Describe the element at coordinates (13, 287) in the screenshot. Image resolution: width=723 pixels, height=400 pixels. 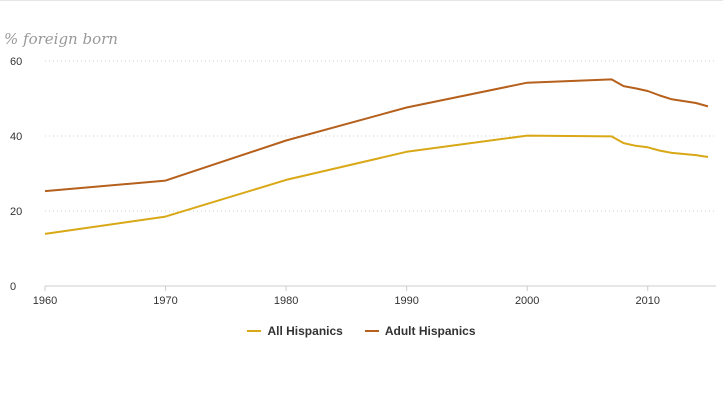
I see `y-tick-label: 0` at that location.